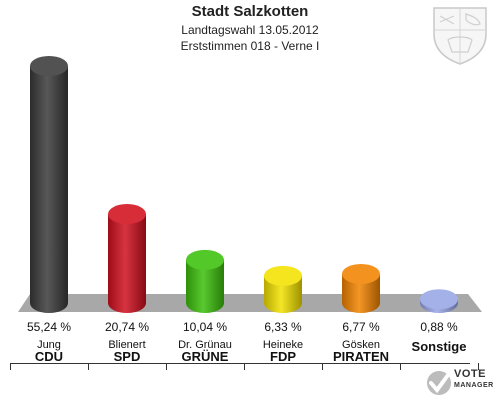 This screenshot has width=500, height=400. Describe the element at coordinates (250, 30) in the screenshot. I see `chart-subtitle: Landtagswahl 13.05.2012` at that location.